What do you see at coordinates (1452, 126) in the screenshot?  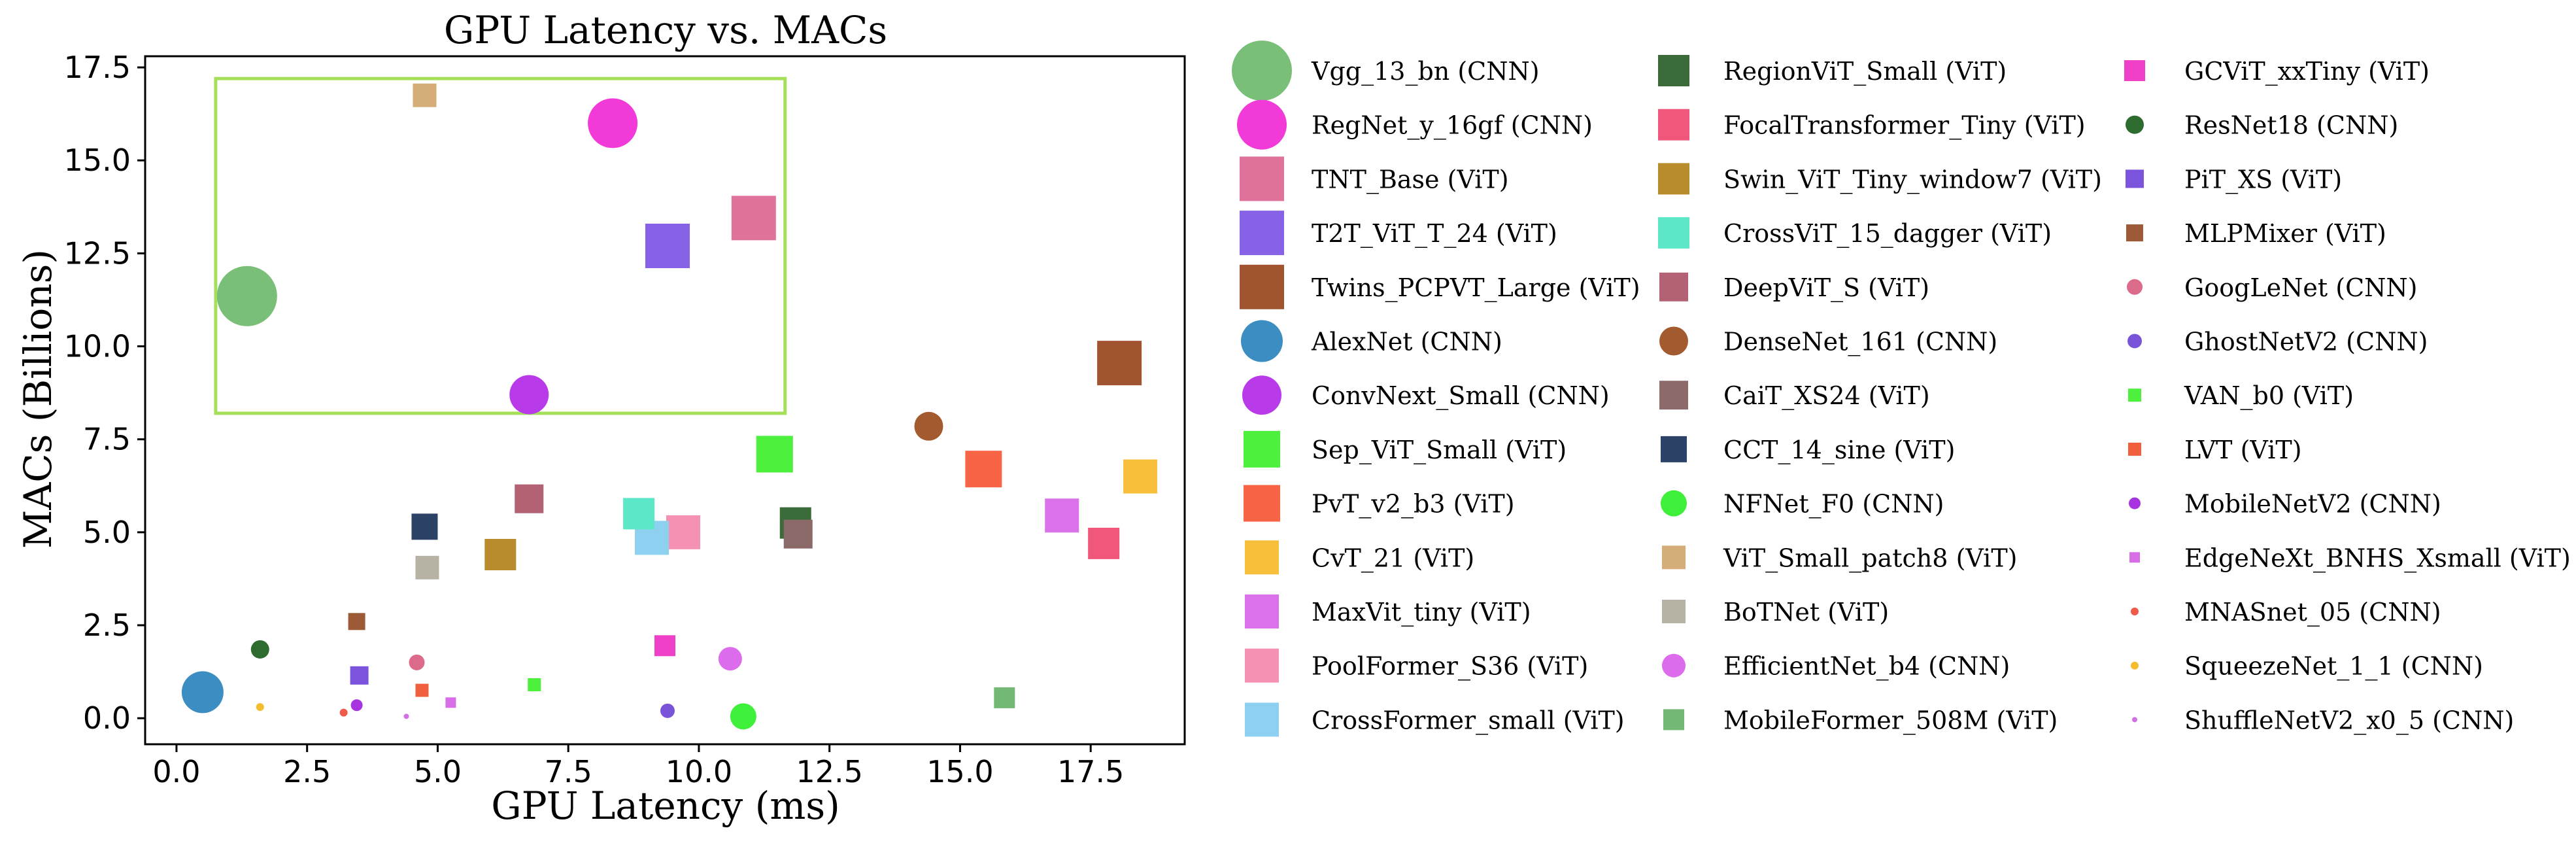 I see `legend-label: RegNet_y_16gf (CNN)` at bounding box center [1452, 126].